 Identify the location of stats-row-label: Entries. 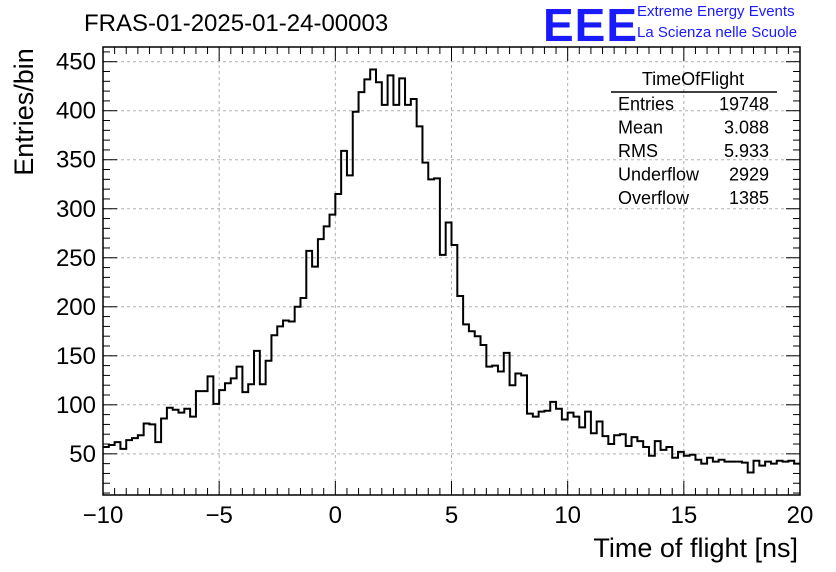
(646, 104).